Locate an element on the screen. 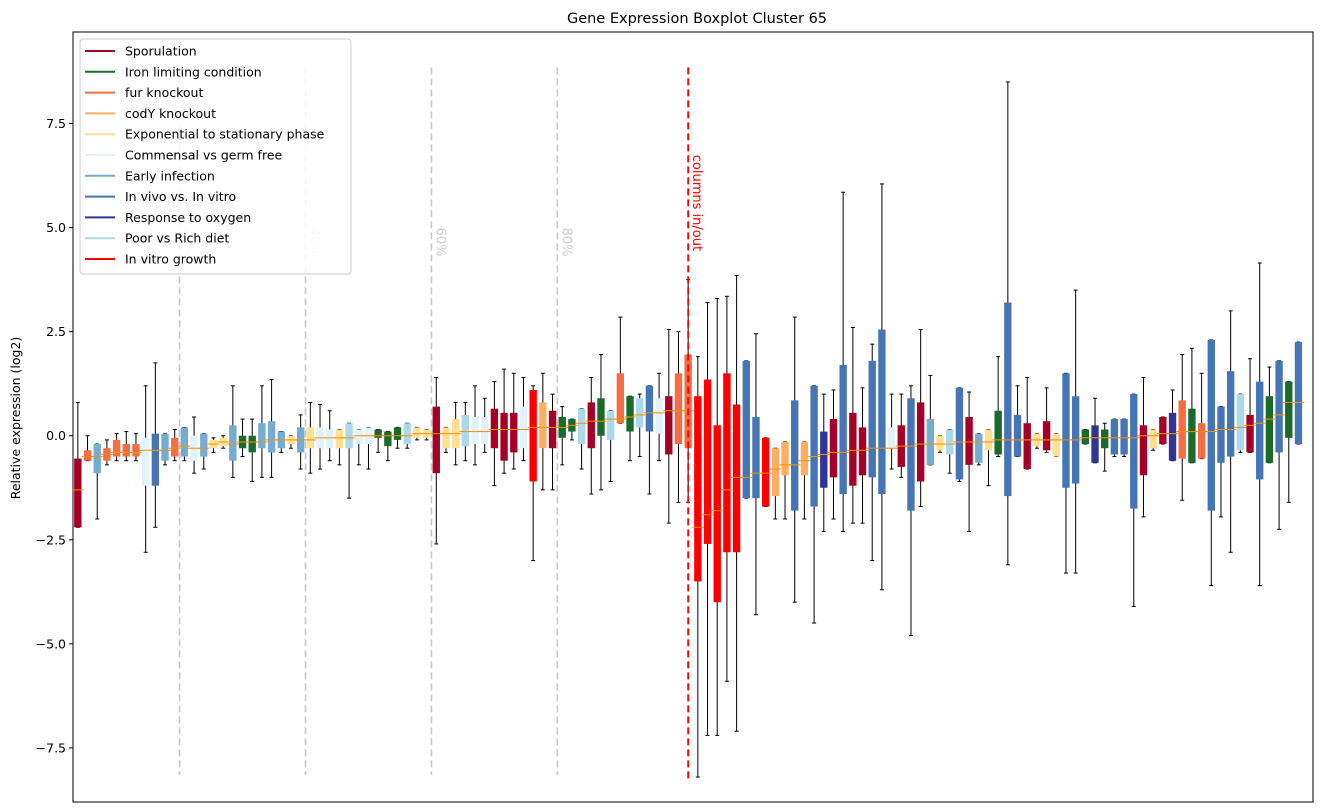  y-tick-label: −2.5 is located at coordinates (51, 539).